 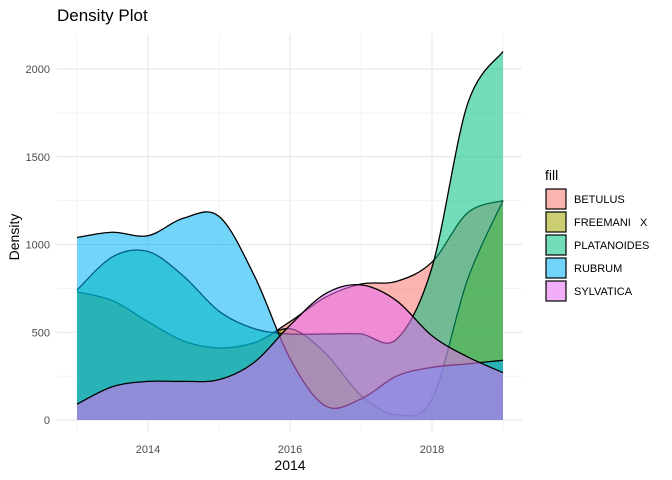 What do you see at coordinates (603, 292) in the screenshot?
I see `legend-label-sylvatica: SYLVATICA` at bounding box center [603, 292].